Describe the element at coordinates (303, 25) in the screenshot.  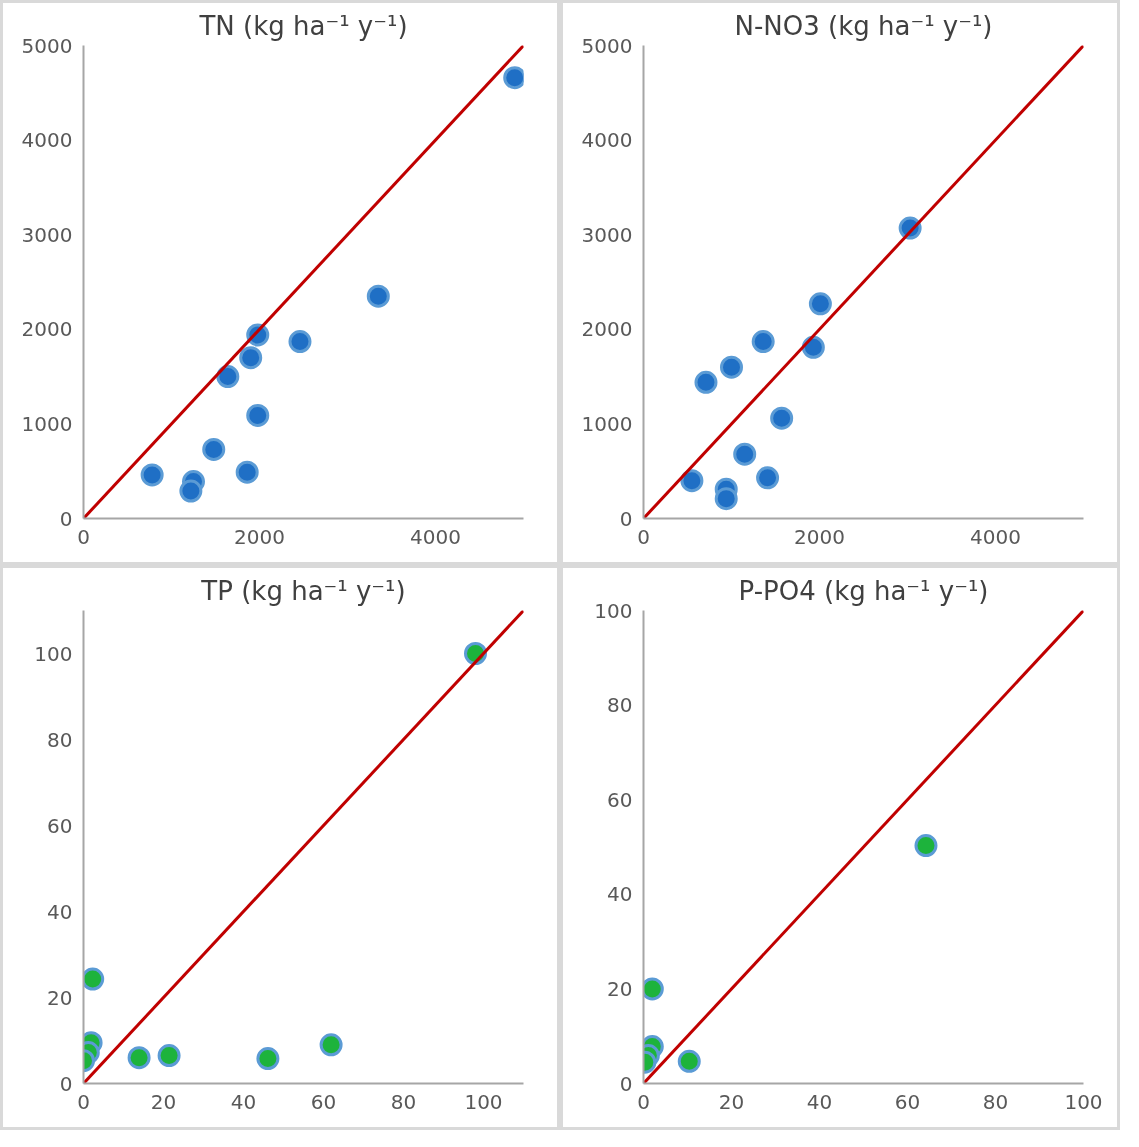
I see `chart-title: TN (kg ha⁻¹ y⁻¹)` at that location.